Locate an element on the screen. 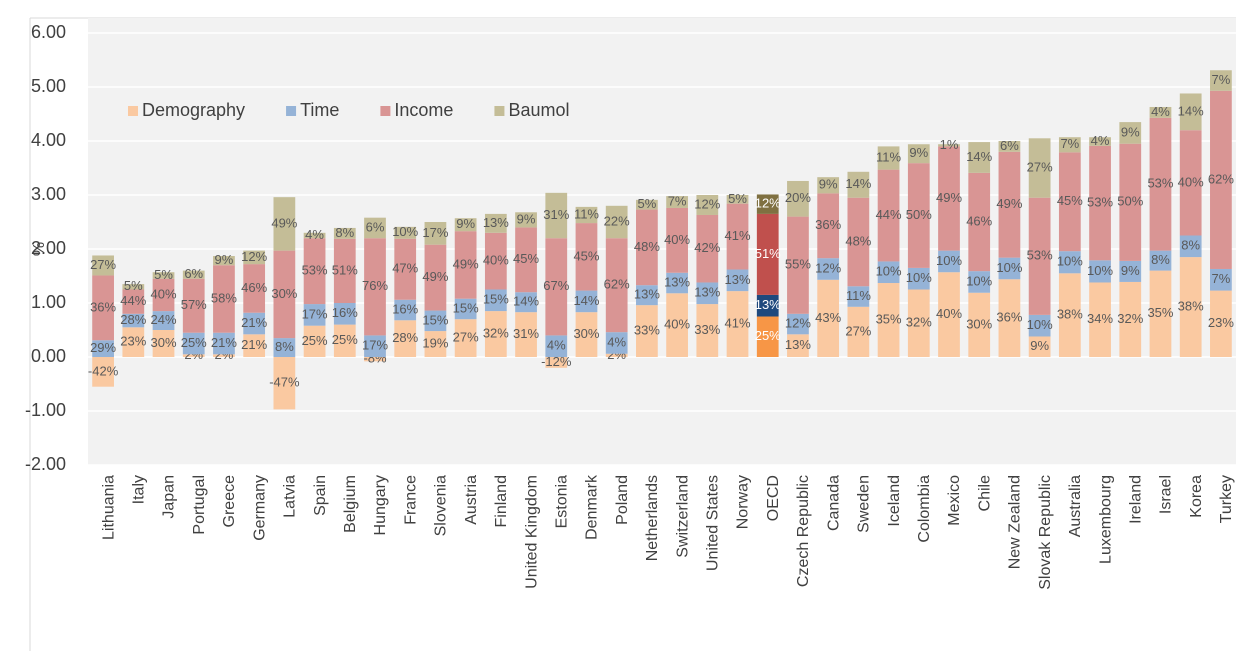 The height and width of the screenshot is (651, 1236). value-label: 21% is located at coordinates (254, 322).